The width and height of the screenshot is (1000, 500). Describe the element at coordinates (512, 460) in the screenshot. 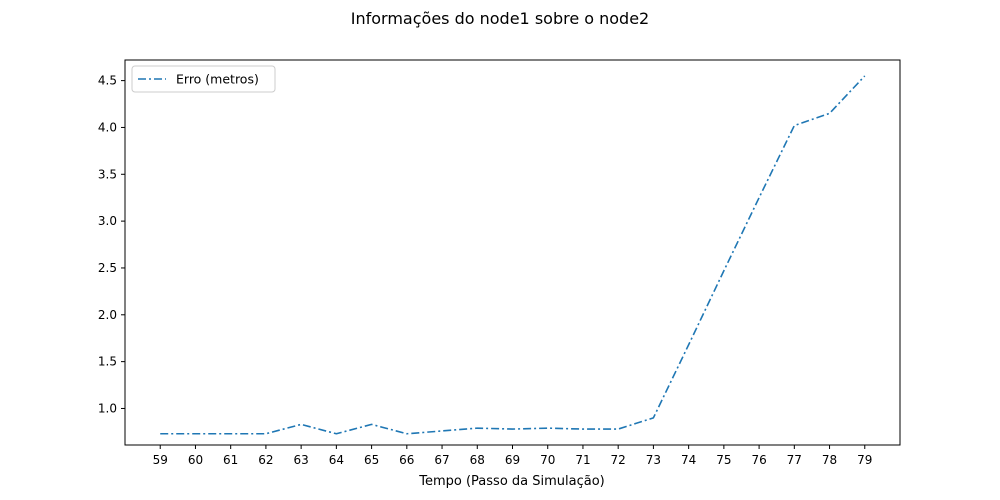

I see `x-tick-label: 69` at that location.